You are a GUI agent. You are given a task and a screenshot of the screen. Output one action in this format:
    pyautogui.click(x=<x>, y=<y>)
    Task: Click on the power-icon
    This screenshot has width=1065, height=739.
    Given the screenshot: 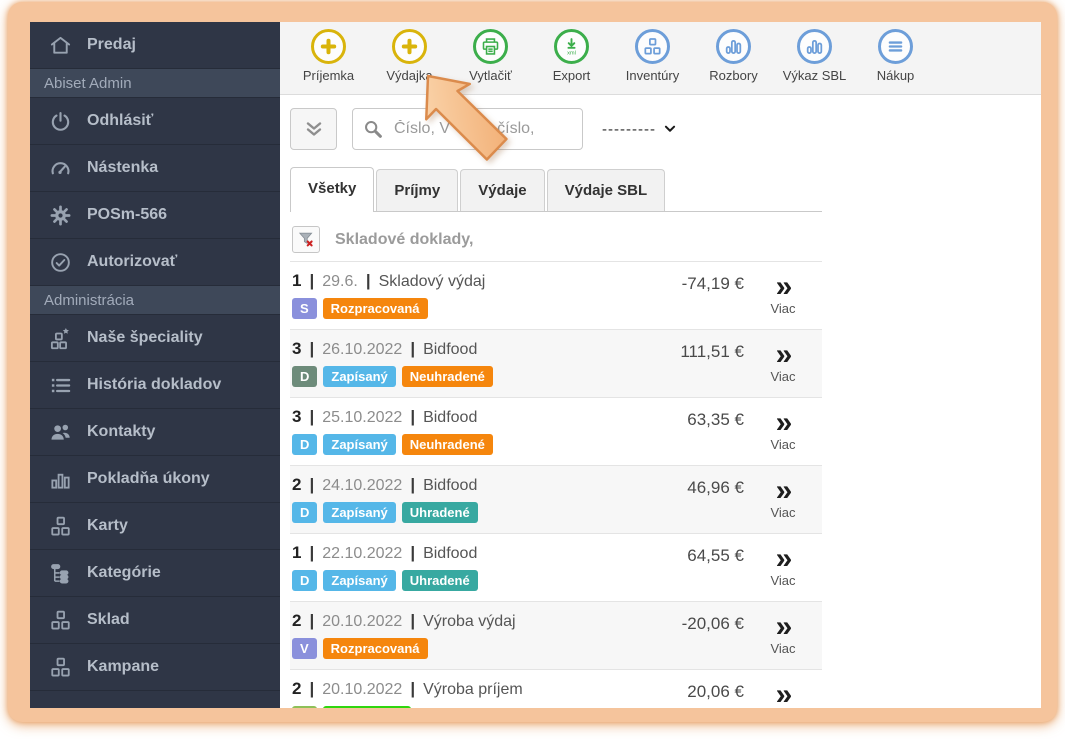 What is the action you would take?
    pyautogui.click(x=60, y=121)
    